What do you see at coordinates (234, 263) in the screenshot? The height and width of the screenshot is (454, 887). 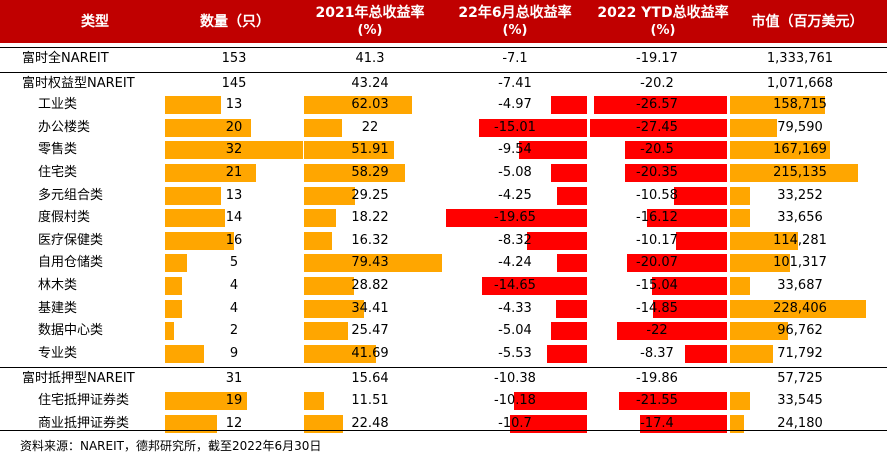 I see `count-value: 5` at bounding box center [234, 263].